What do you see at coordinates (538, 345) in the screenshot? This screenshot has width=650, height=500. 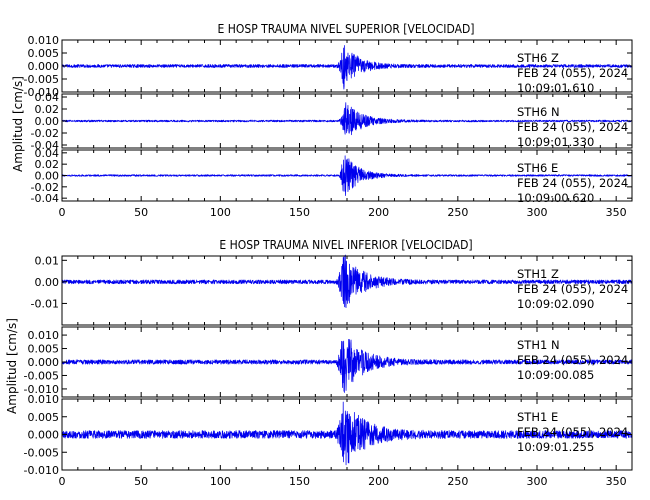 I see `station-component-label: STH1 N` at bounding box center [538, 345].